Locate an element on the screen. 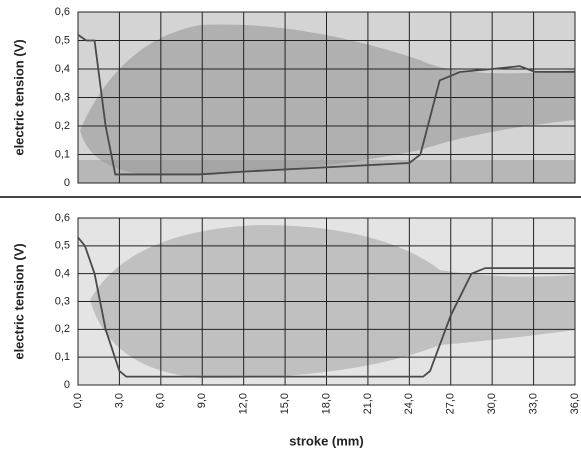 The height and width of the screenshot is (457, 581). x-tick-label: 3,0 is located at coordinates (119, 400).